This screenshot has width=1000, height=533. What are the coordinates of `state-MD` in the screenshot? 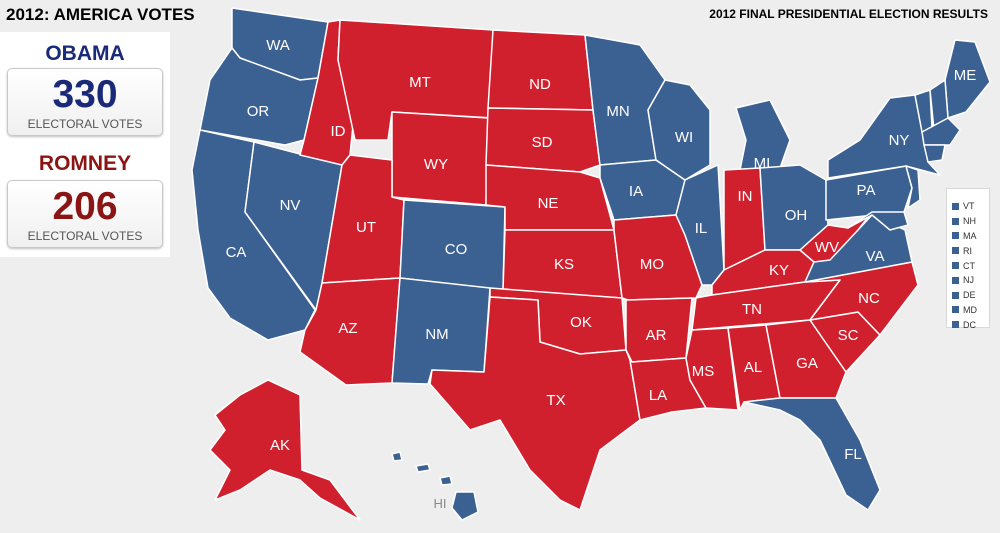 It's located at (878, 221).